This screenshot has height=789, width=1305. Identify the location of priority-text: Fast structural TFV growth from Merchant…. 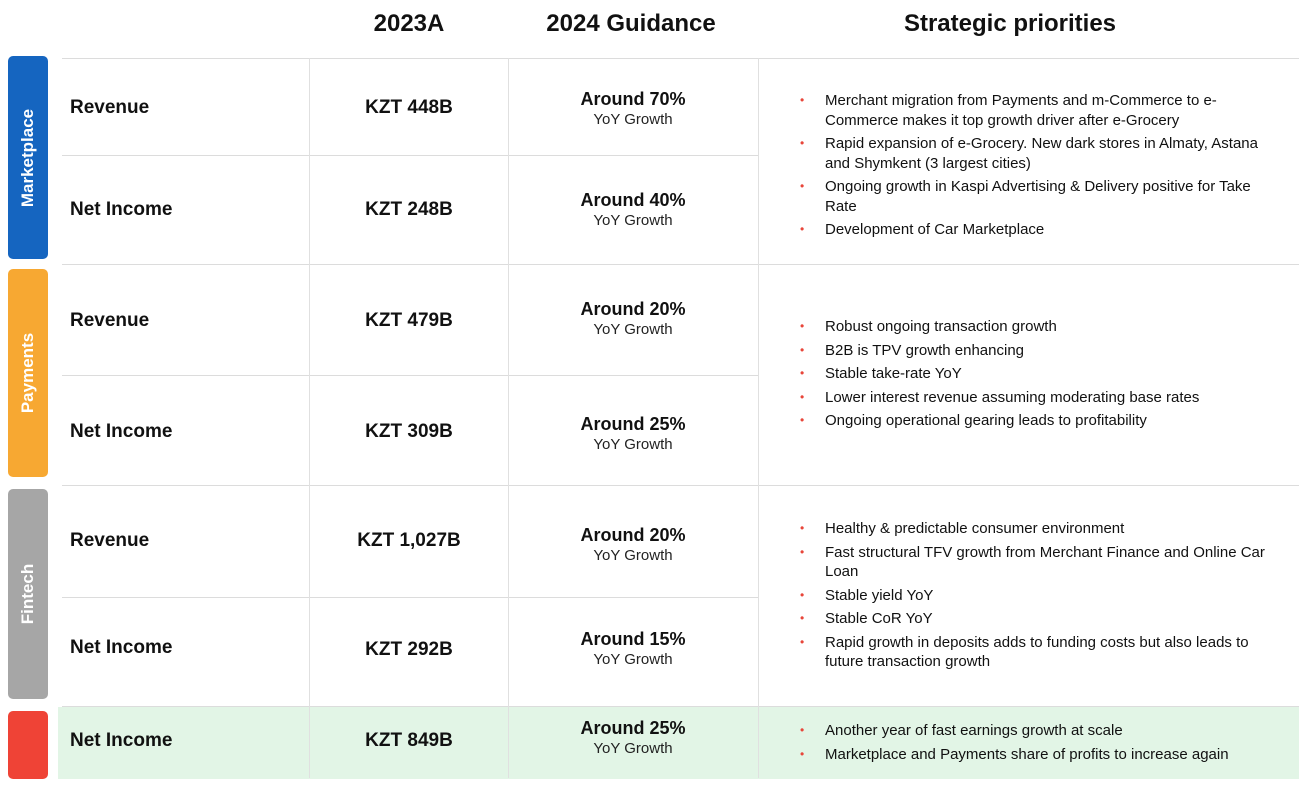
(1045, 562).